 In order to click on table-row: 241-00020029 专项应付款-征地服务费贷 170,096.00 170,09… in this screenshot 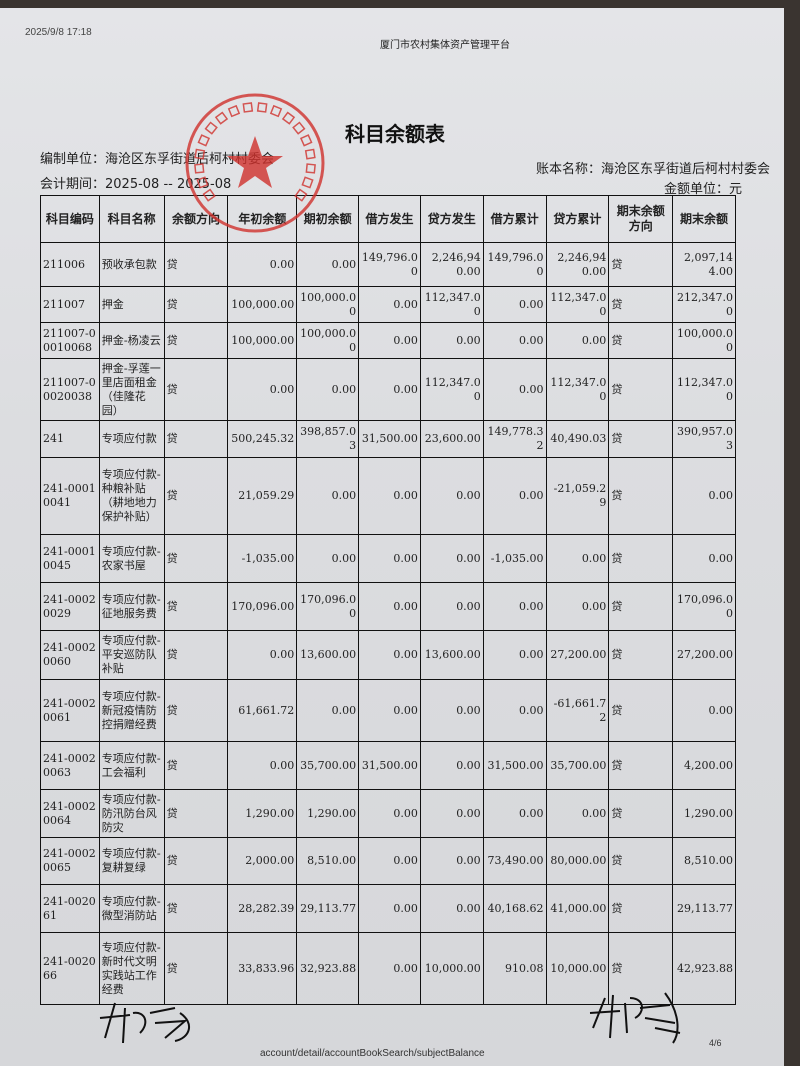, I will do `click(388, 606)`.